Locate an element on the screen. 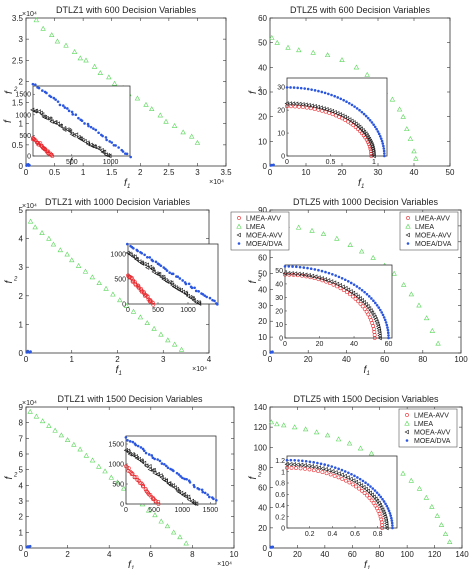 The height and width of the screenshot is (569, 474). x-tick-label: 0.5 is located at coordinates (55, 172).